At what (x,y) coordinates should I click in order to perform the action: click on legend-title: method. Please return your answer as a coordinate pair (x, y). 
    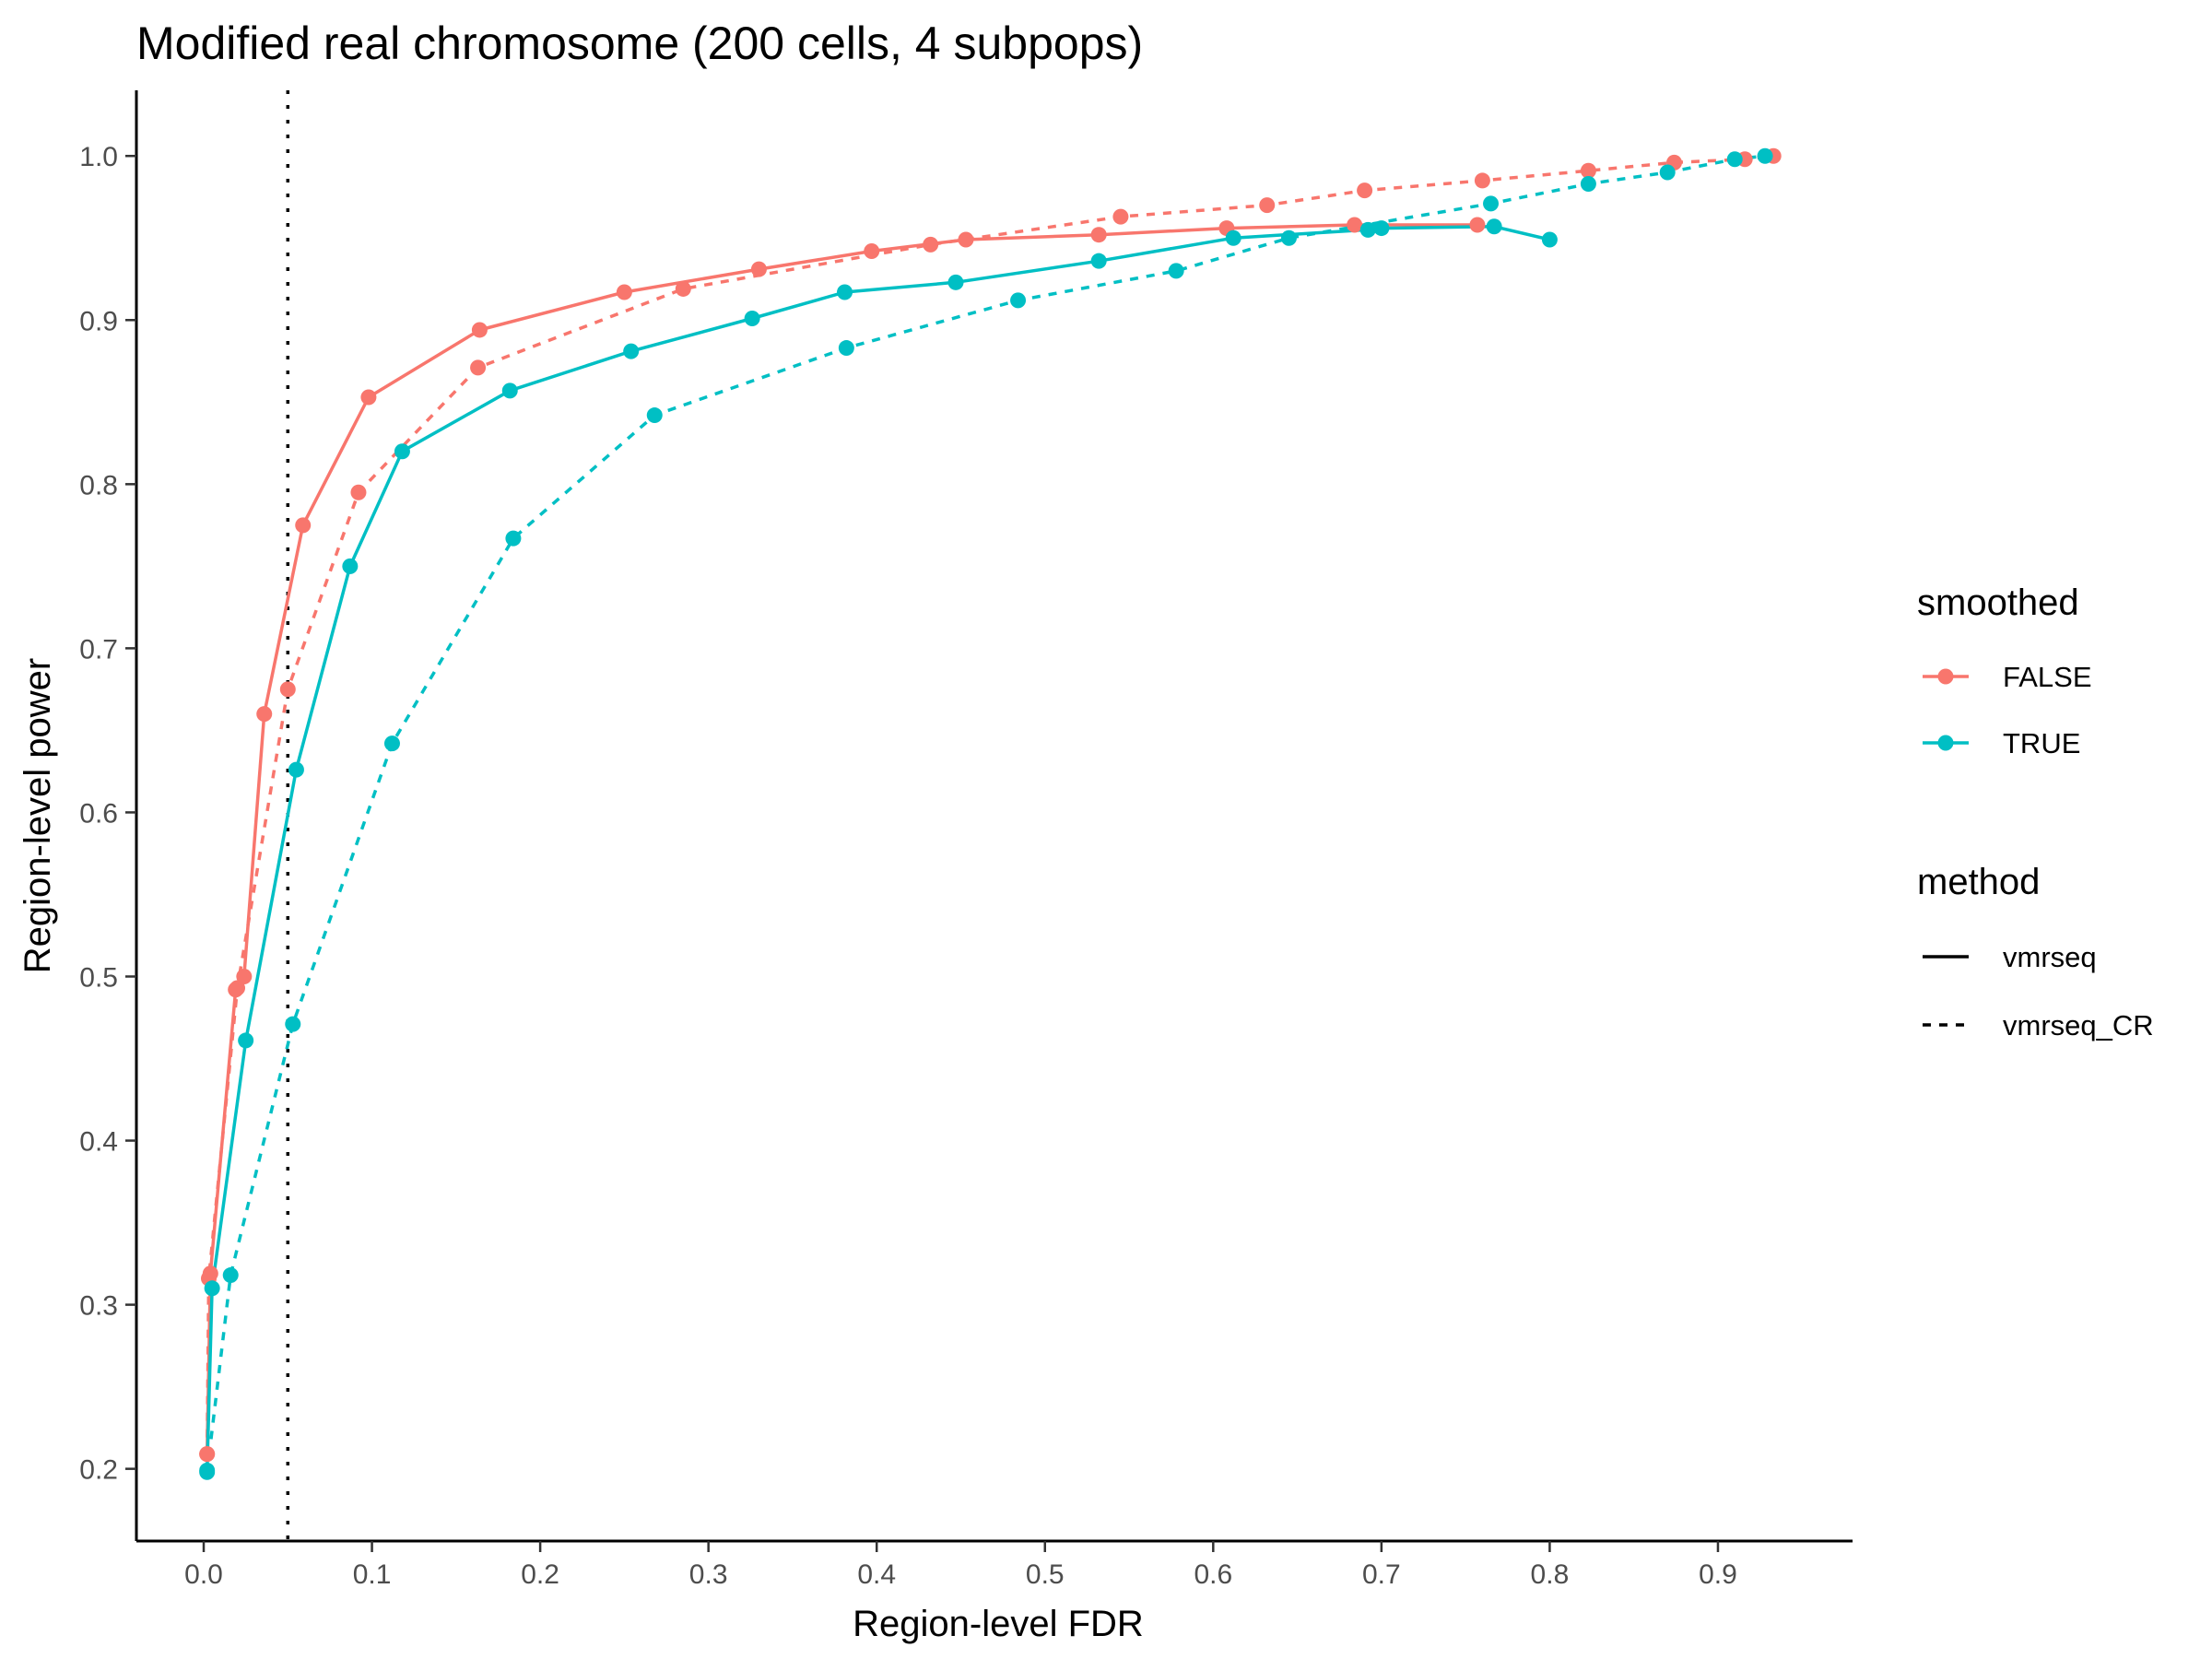
    Looking at the image, I should click on (1978, 882).